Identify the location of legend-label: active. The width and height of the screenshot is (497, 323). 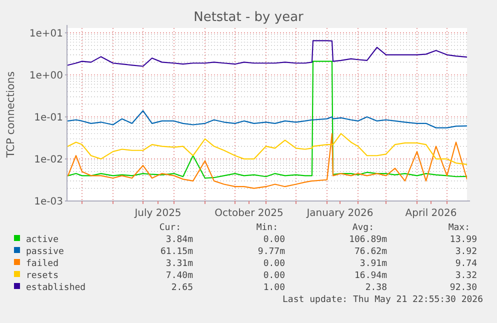
(42, 240).